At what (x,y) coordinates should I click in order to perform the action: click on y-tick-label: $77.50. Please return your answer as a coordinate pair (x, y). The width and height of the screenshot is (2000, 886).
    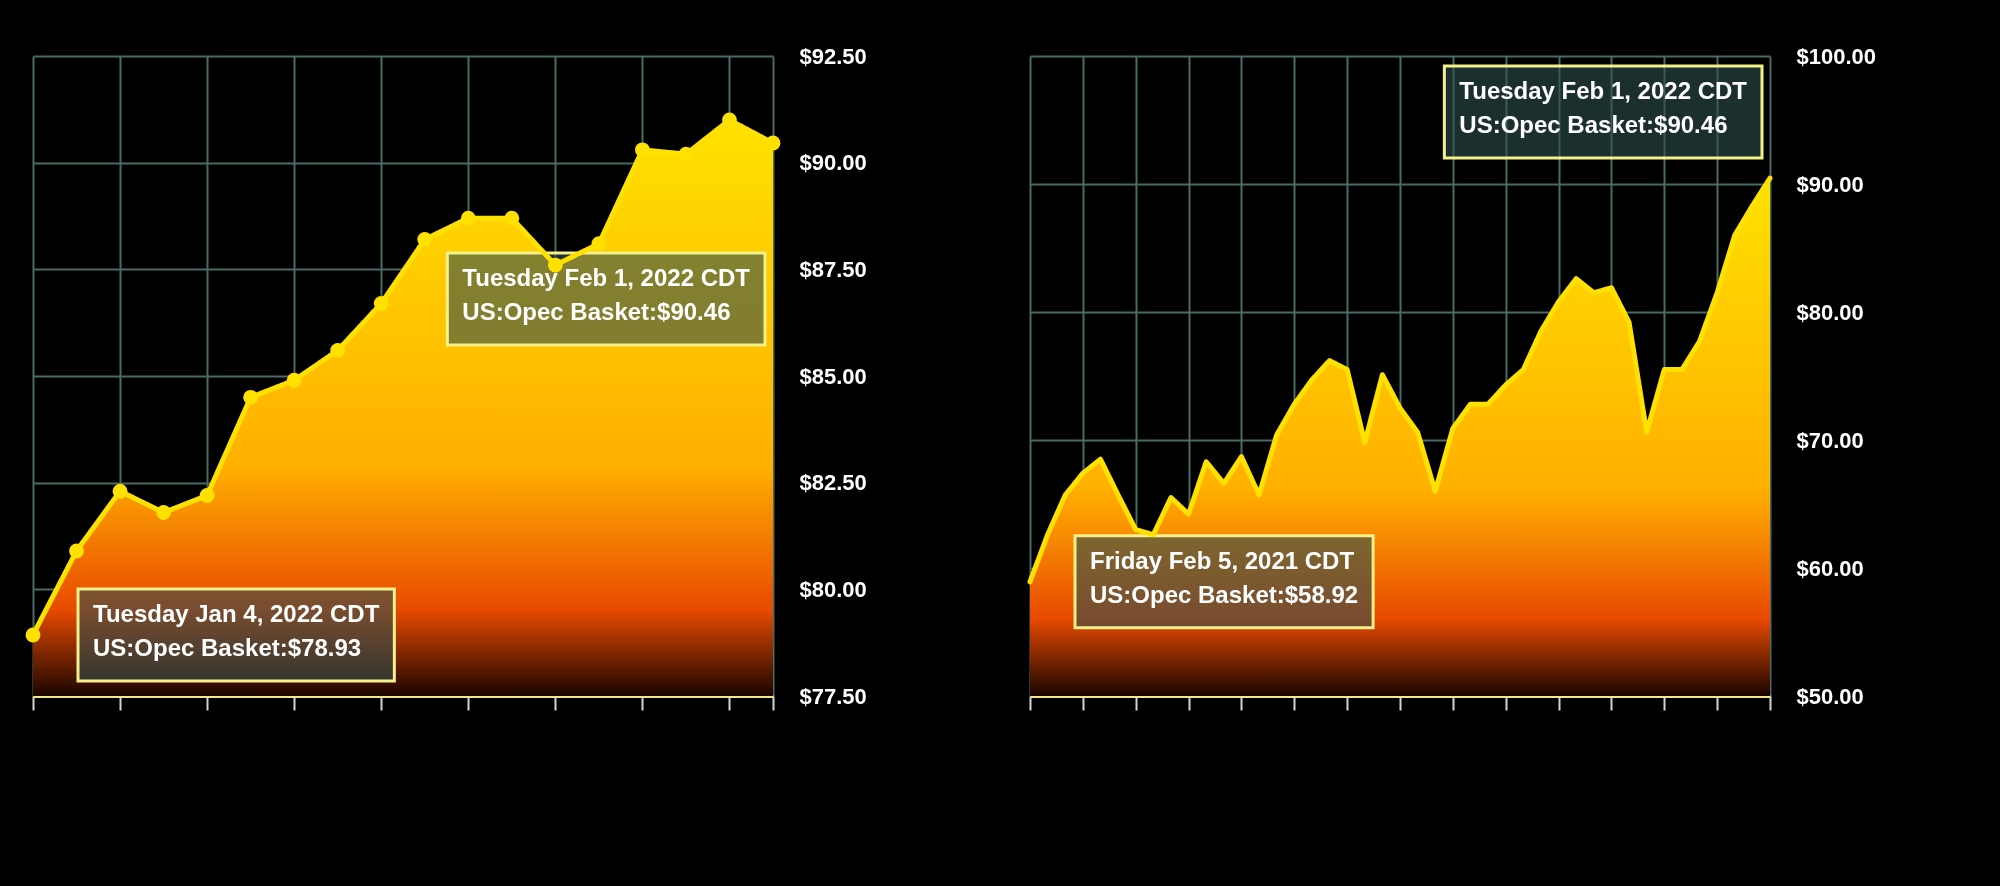
    Looking at the image, I should click on (833, 696).